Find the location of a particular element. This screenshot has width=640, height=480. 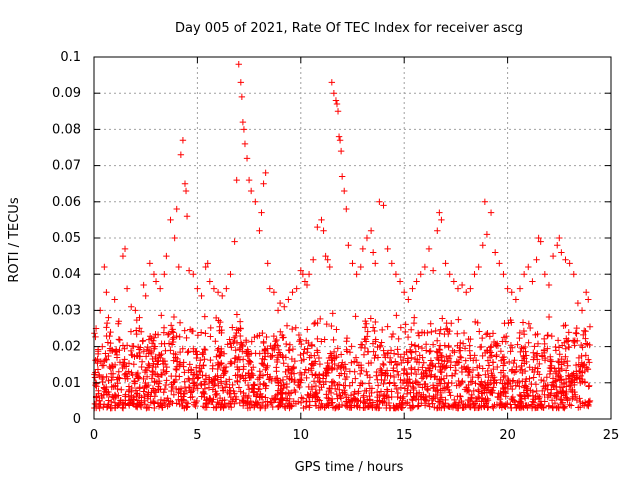

y-tick-label: 0 is located at coordinates (77, 419).